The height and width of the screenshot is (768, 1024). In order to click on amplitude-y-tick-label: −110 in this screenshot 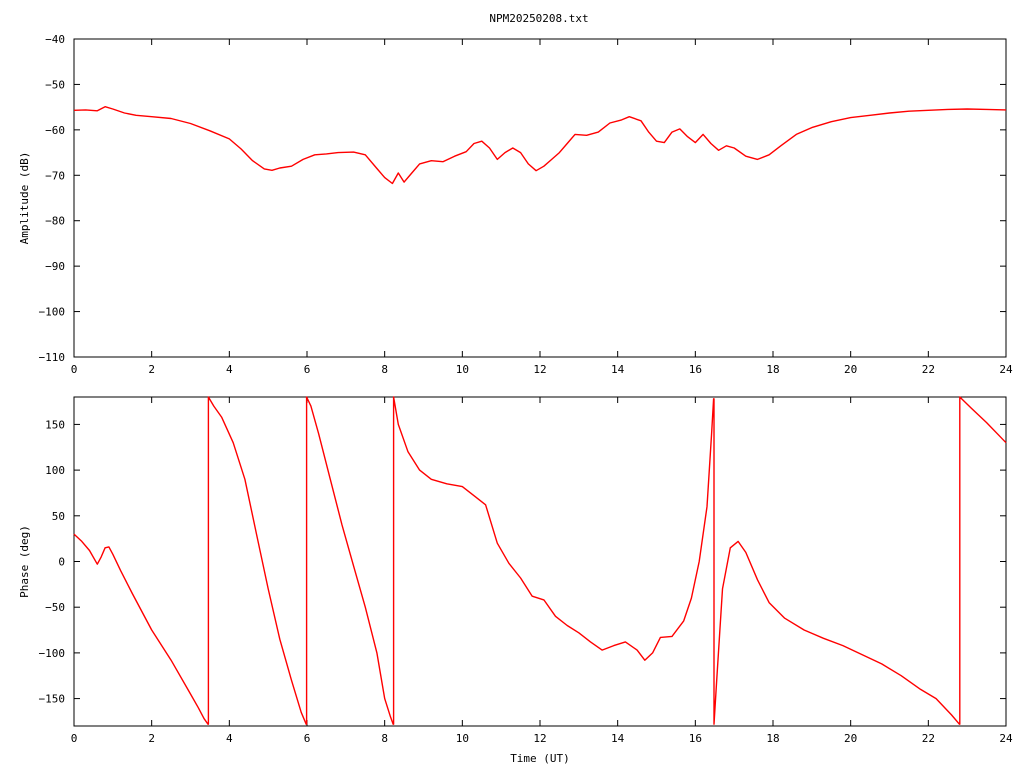, I will do `click(52, 357)`.